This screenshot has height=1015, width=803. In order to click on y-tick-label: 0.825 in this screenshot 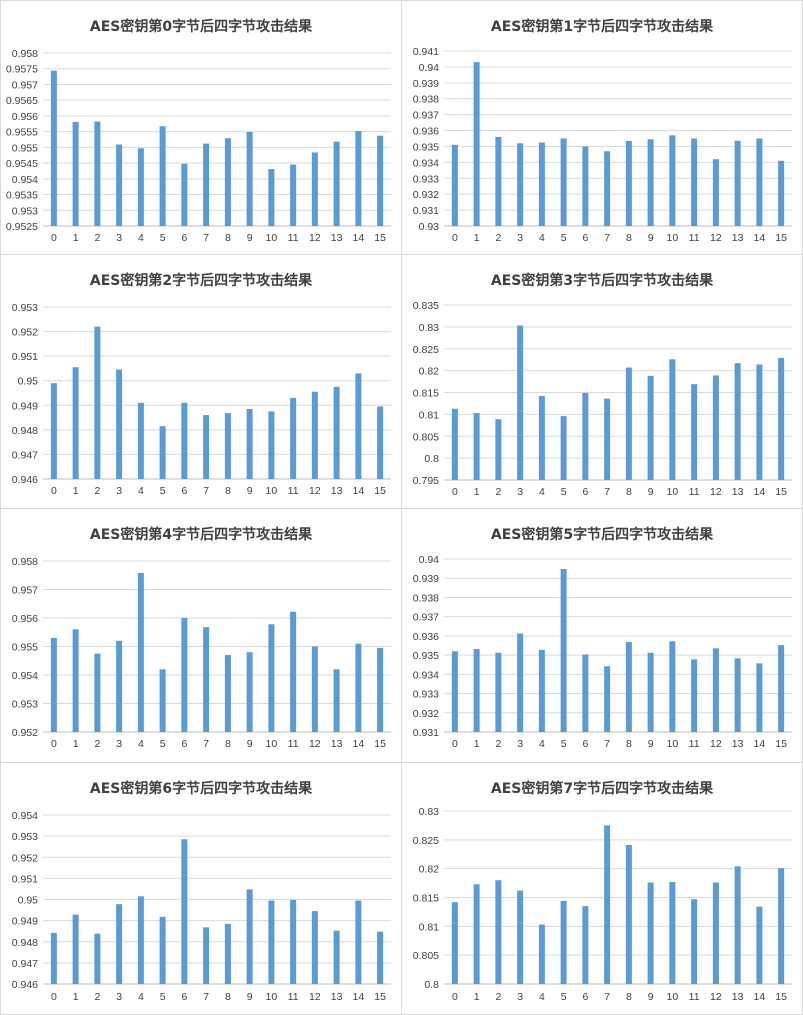, I will do `click(426, 841)`.